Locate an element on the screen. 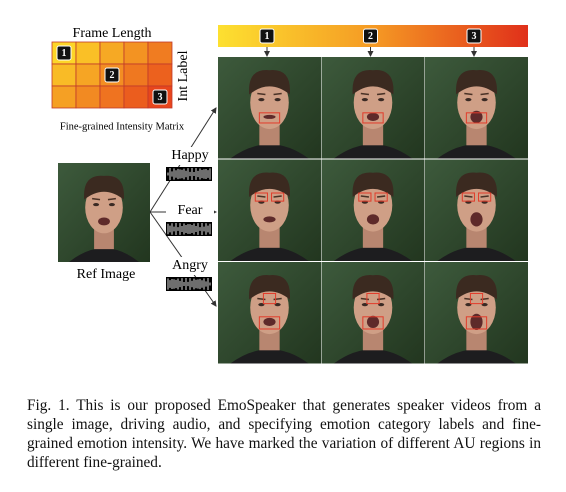  emotion-label: Fear is located at coordinates (190, 210).